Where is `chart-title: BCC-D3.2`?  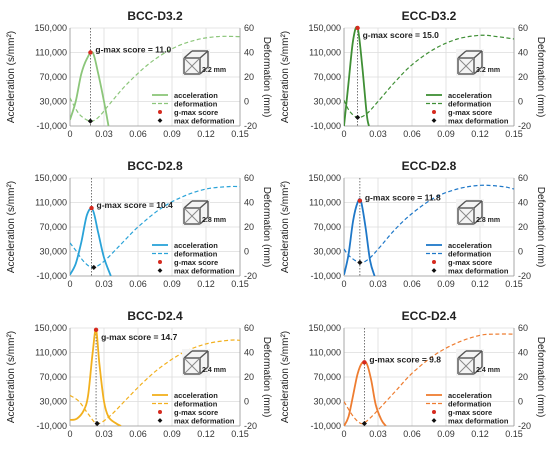
chart-title: BCC-D3.2 is located at coordinates (155, 16).